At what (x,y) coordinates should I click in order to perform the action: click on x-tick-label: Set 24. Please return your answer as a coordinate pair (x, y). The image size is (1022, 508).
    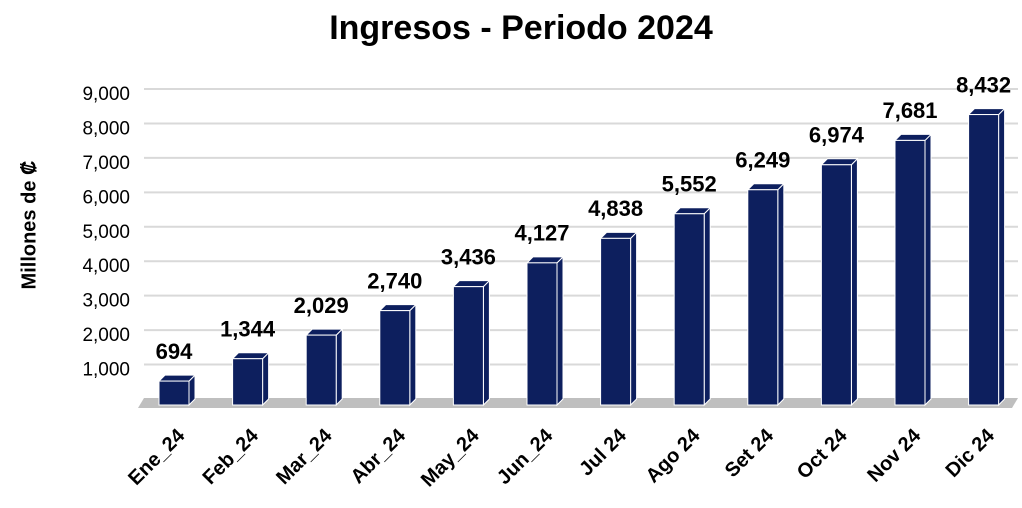
    Looking at the image, I should click on (750, 453).